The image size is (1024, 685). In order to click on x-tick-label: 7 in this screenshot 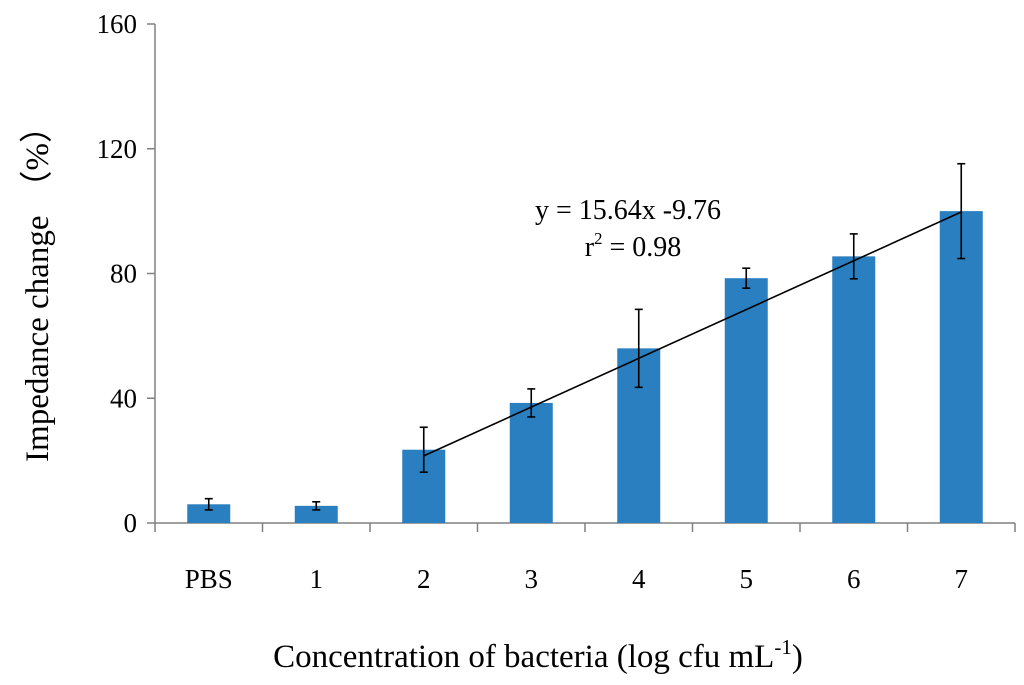, I will do `click(962, 579)`.